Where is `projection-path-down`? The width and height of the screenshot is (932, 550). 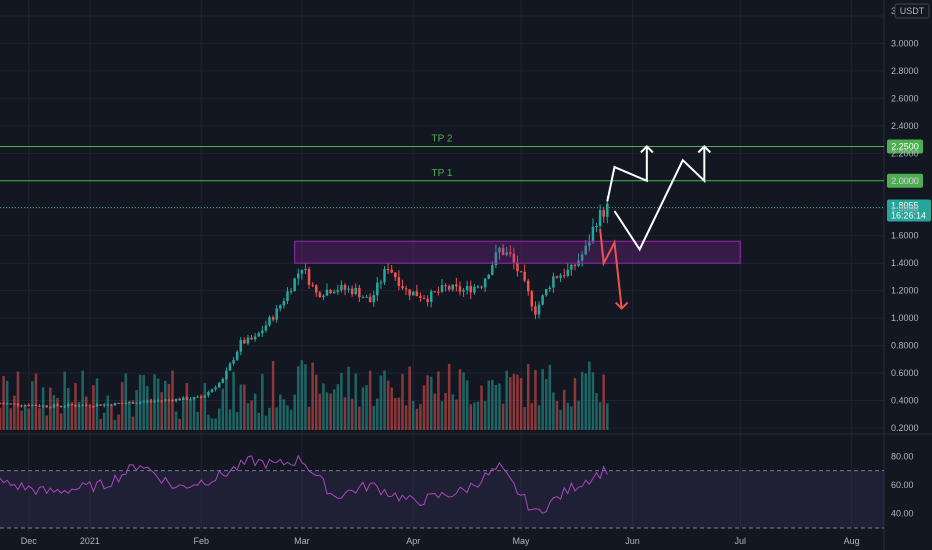
projection-path-down is located at coordinates (611, 268).